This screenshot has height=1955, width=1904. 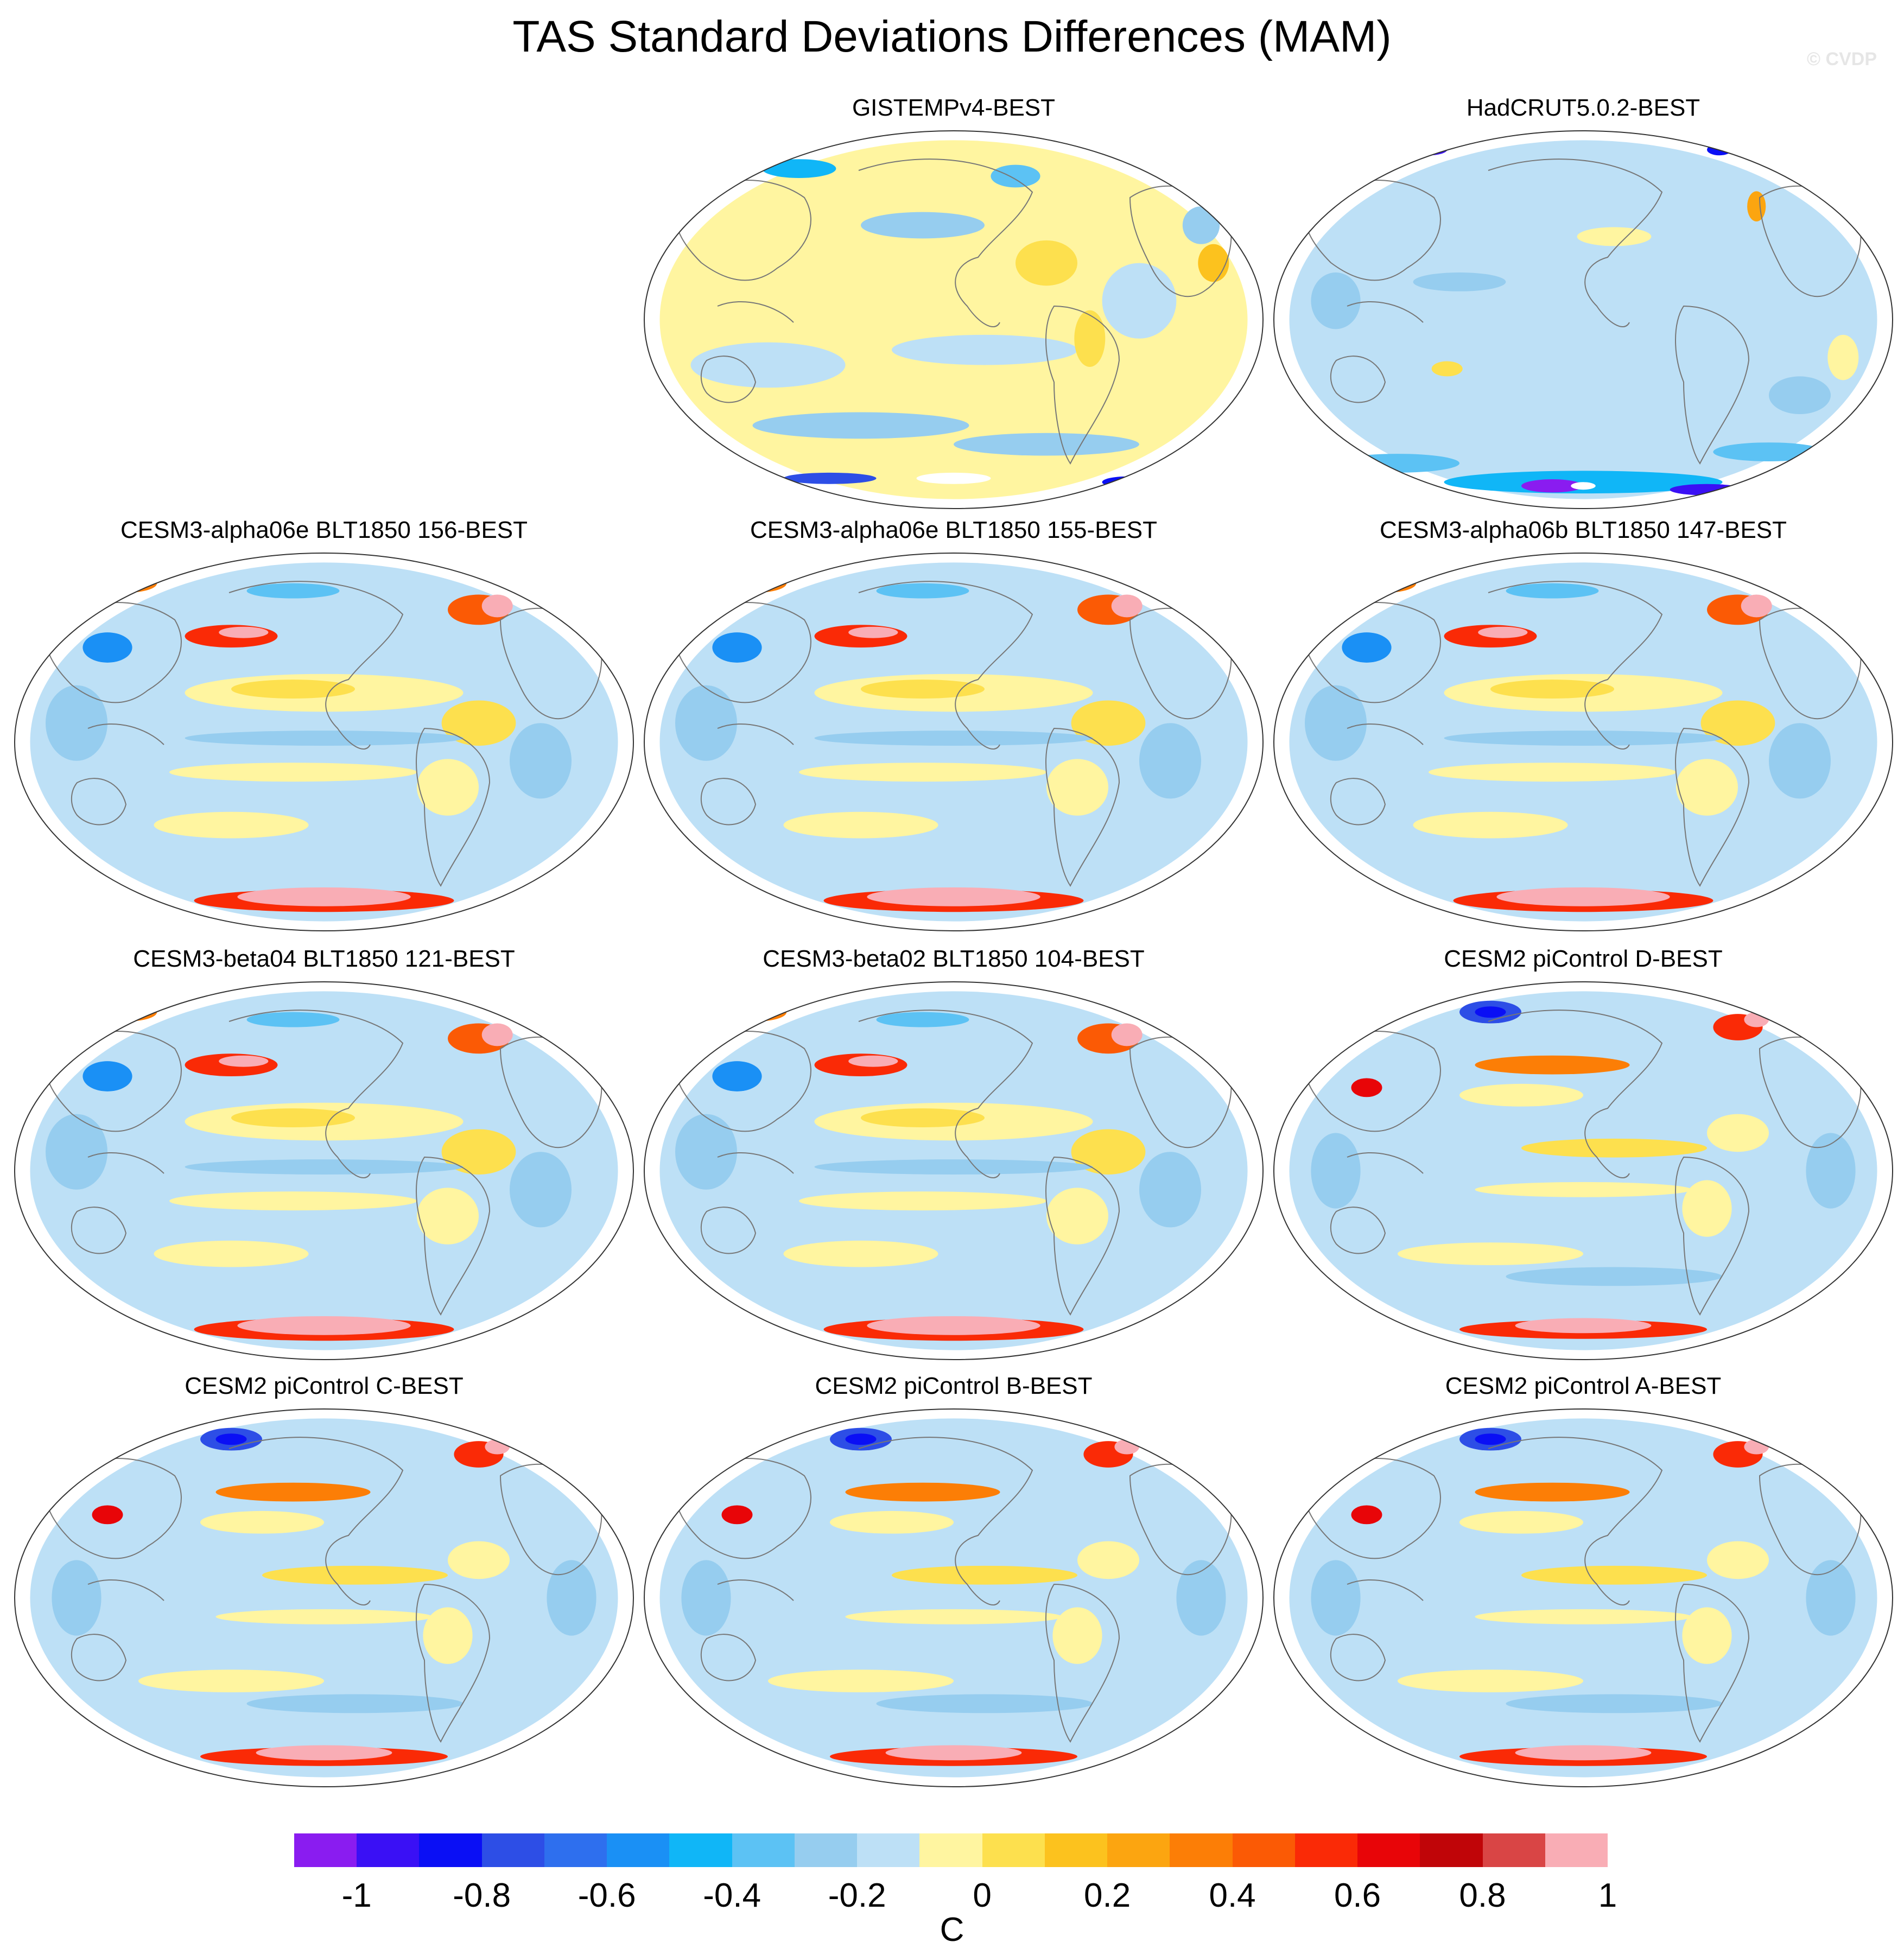 I want to click on colorbar-tick-label: 1, so click(x=1607, y=1895).